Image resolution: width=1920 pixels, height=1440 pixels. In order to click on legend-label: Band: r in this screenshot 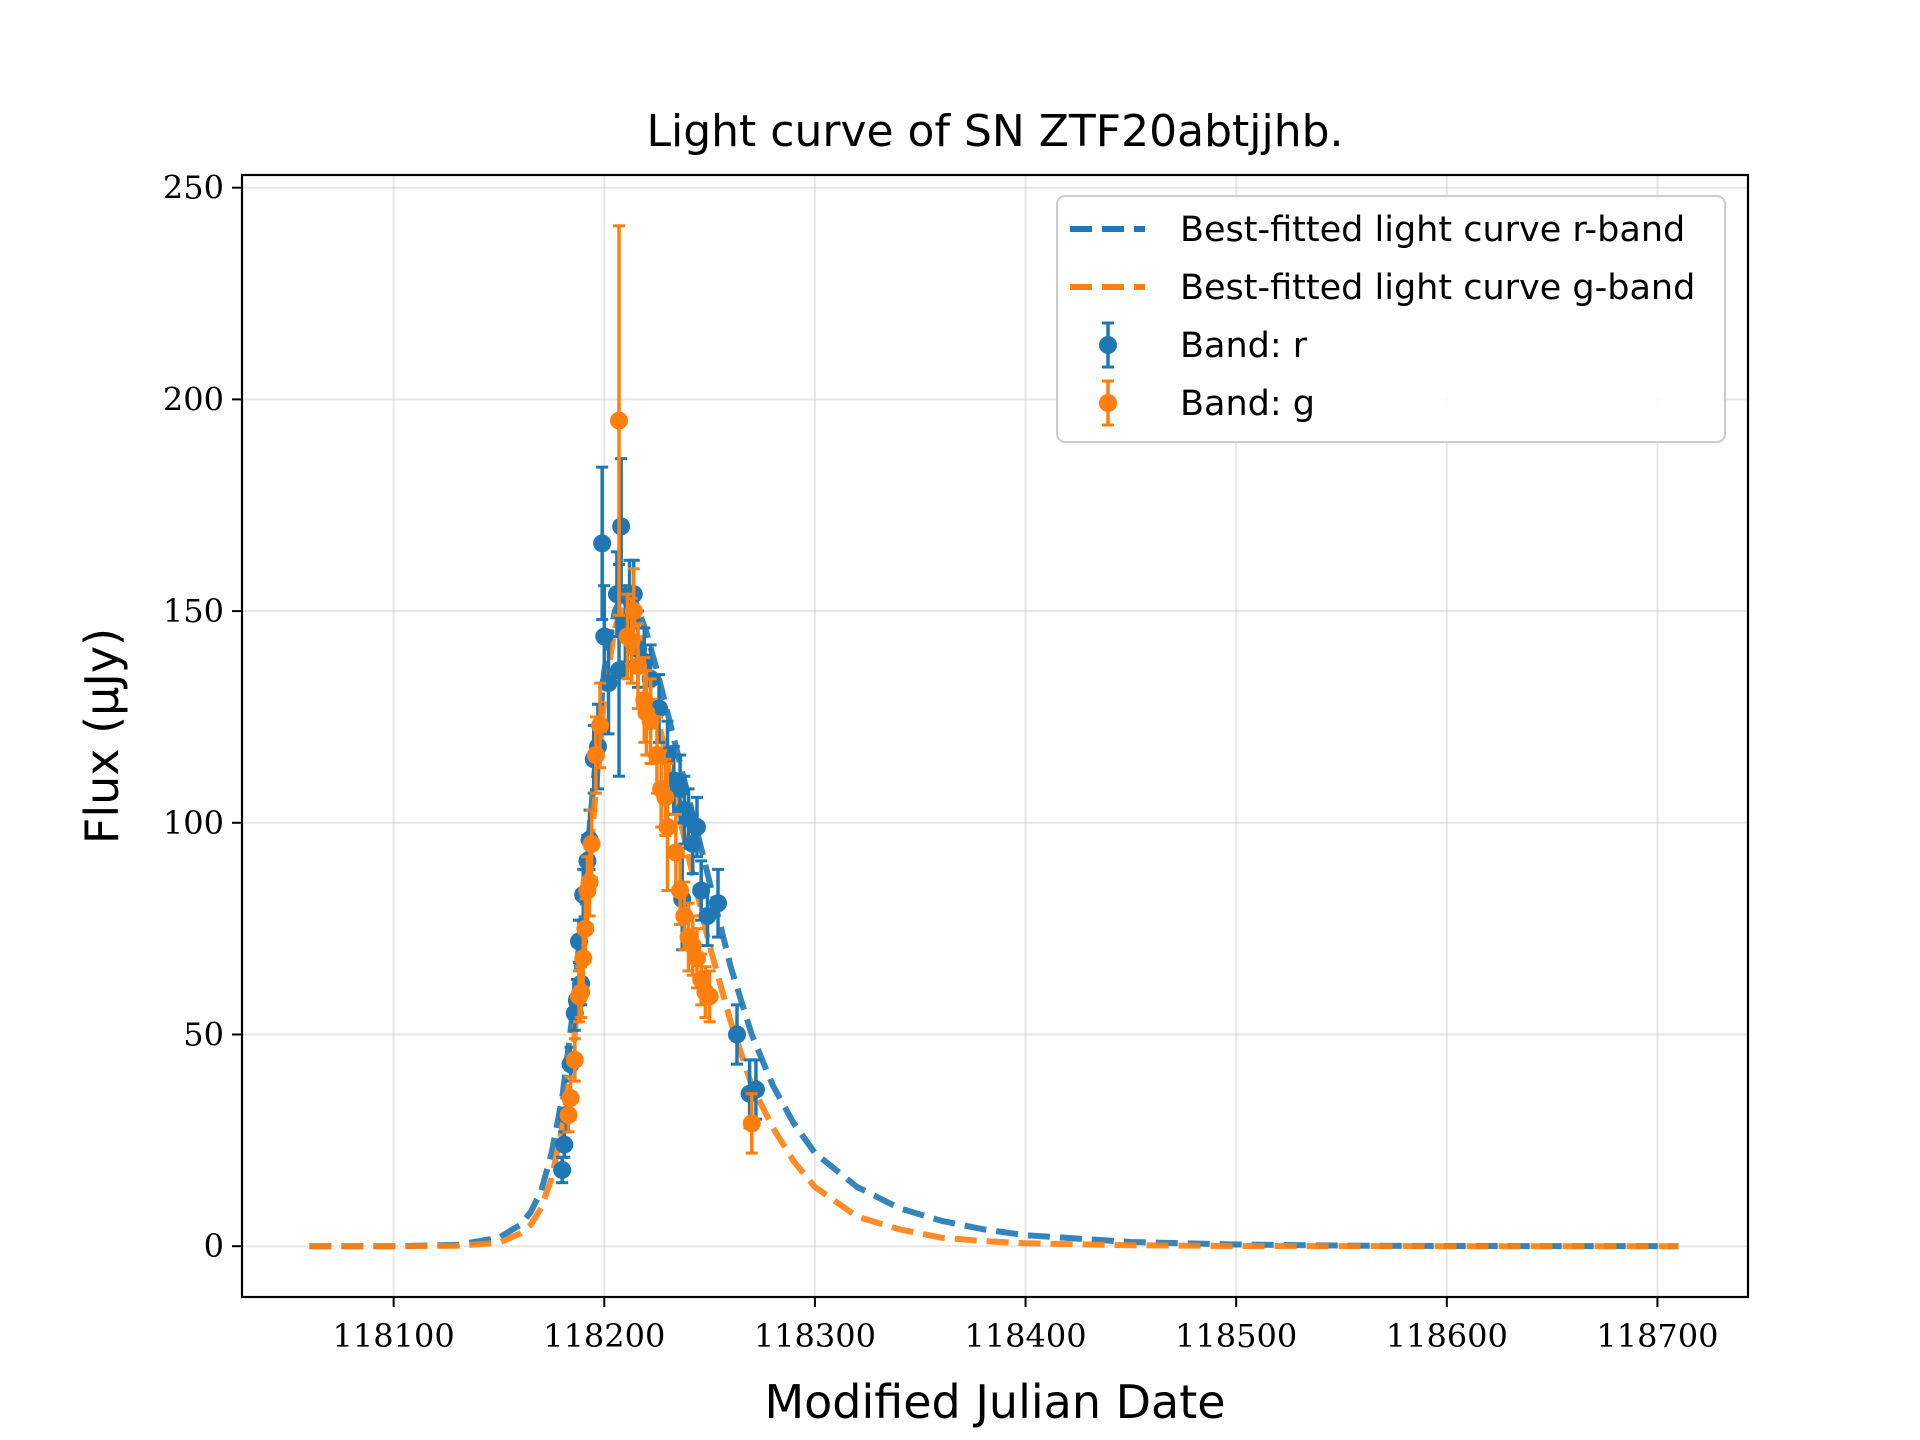, I will do `click(1244, 346)`.